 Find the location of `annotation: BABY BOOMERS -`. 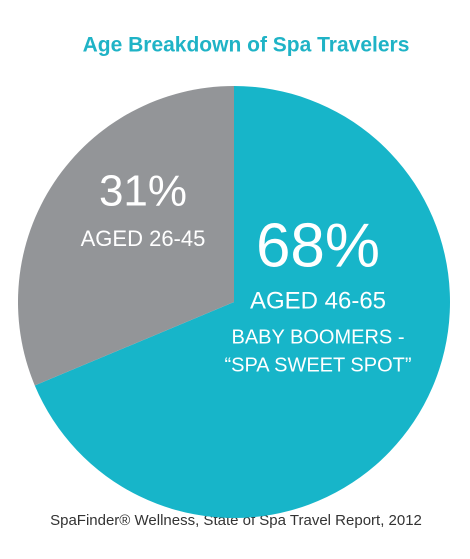

annotation: BABY BOOMERS - is located at coordinates (317, 337).